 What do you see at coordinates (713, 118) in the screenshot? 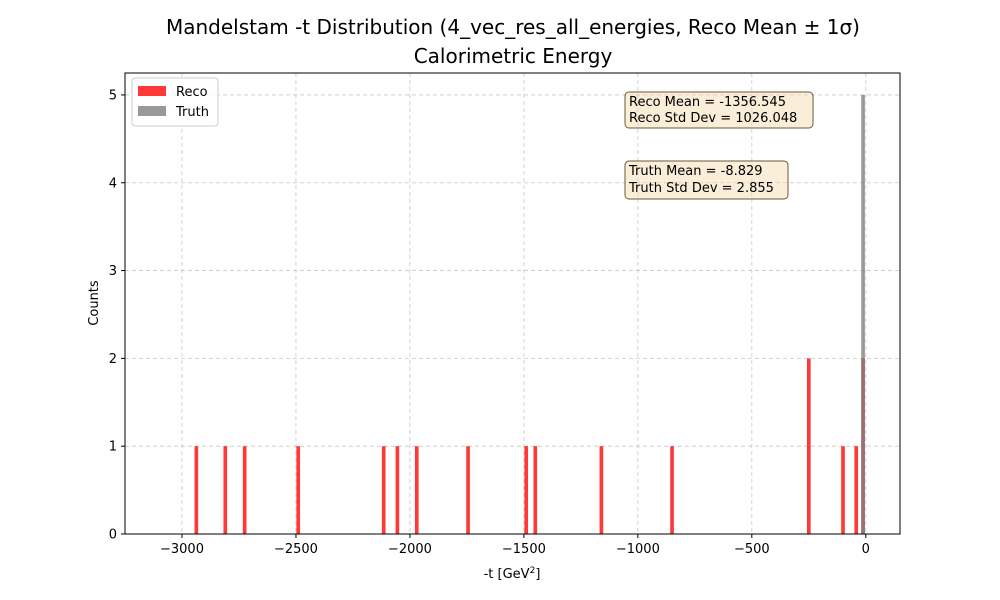
I see `reco-std-text: Reco Std Dev = 1026.048` at bounding box center [713, 118].